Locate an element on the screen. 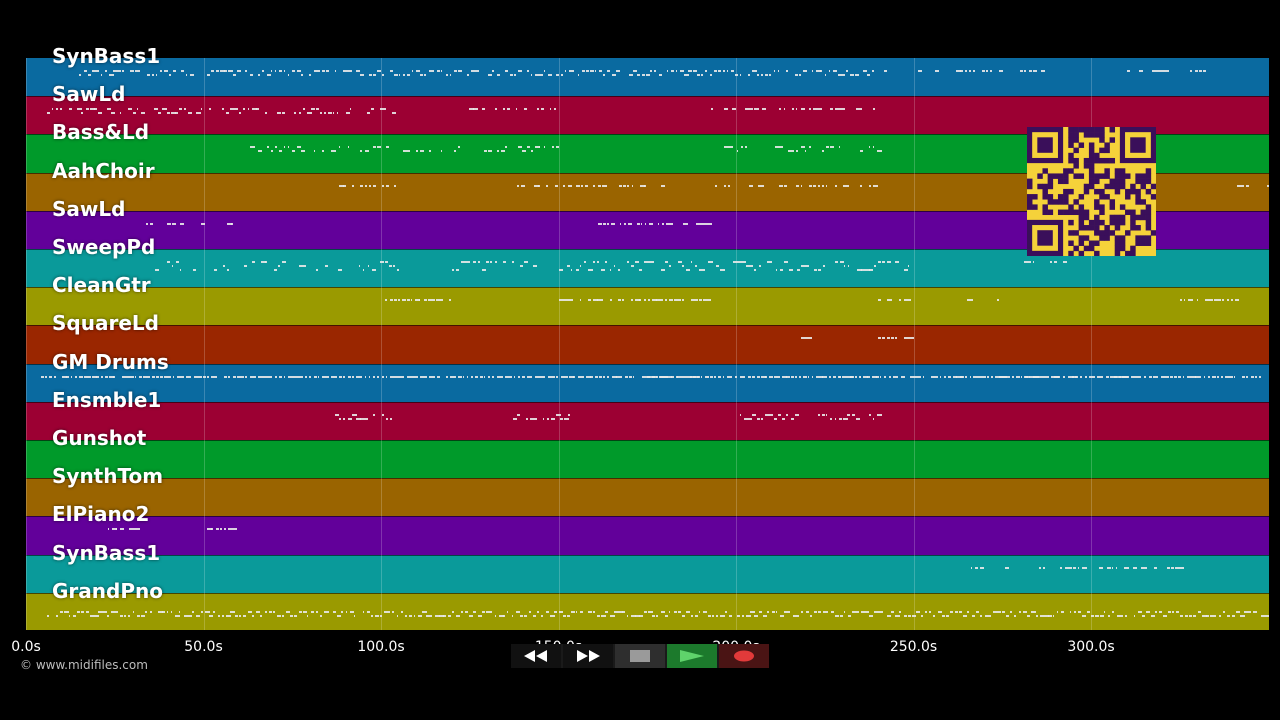  record-button is located at coordinates (744, 656).